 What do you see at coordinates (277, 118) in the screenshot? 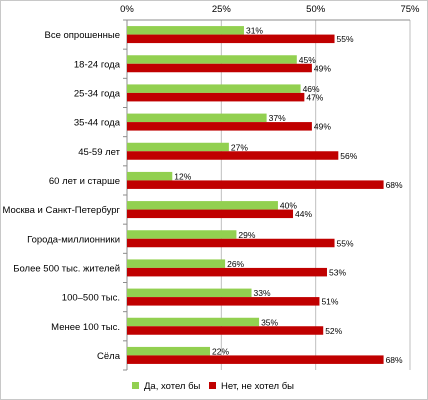
I see `value-label: 37%` at bounding box center [277, 118].